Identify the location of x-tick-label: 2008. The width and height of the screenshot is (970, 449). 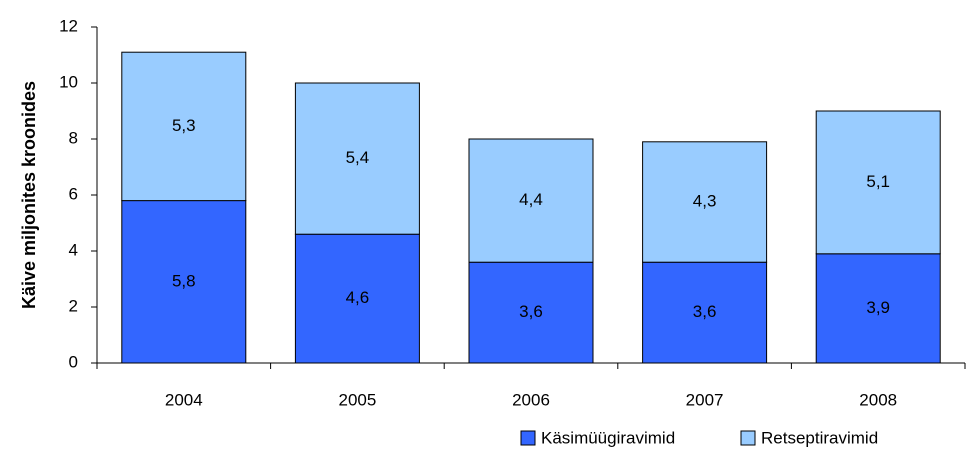
(878, 399).